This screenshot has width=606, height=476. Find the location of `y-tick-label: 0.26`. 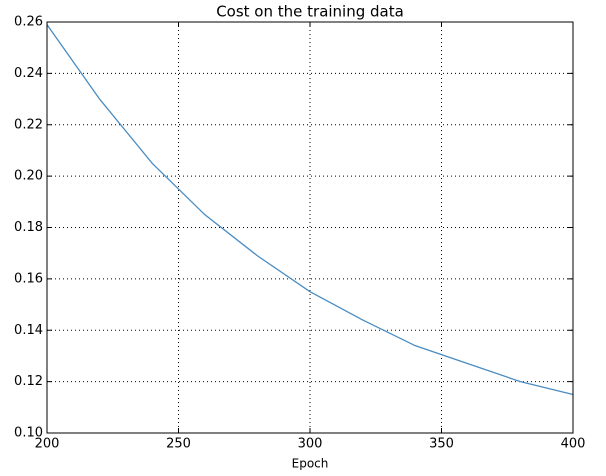

y-tick-label: 0.26 is located at coordinates (28, 22).